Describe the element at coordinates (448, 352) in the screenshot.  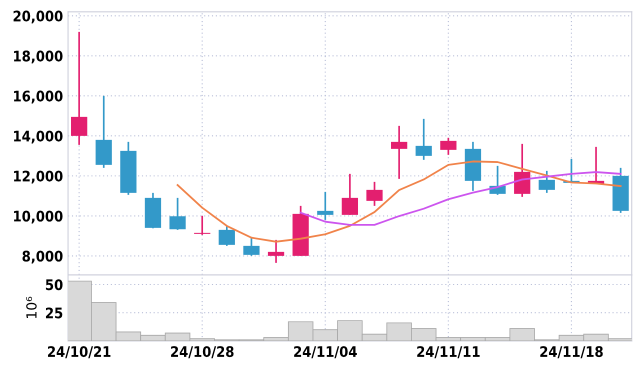
I see `x-tick-label: 24/11/11` at that location.